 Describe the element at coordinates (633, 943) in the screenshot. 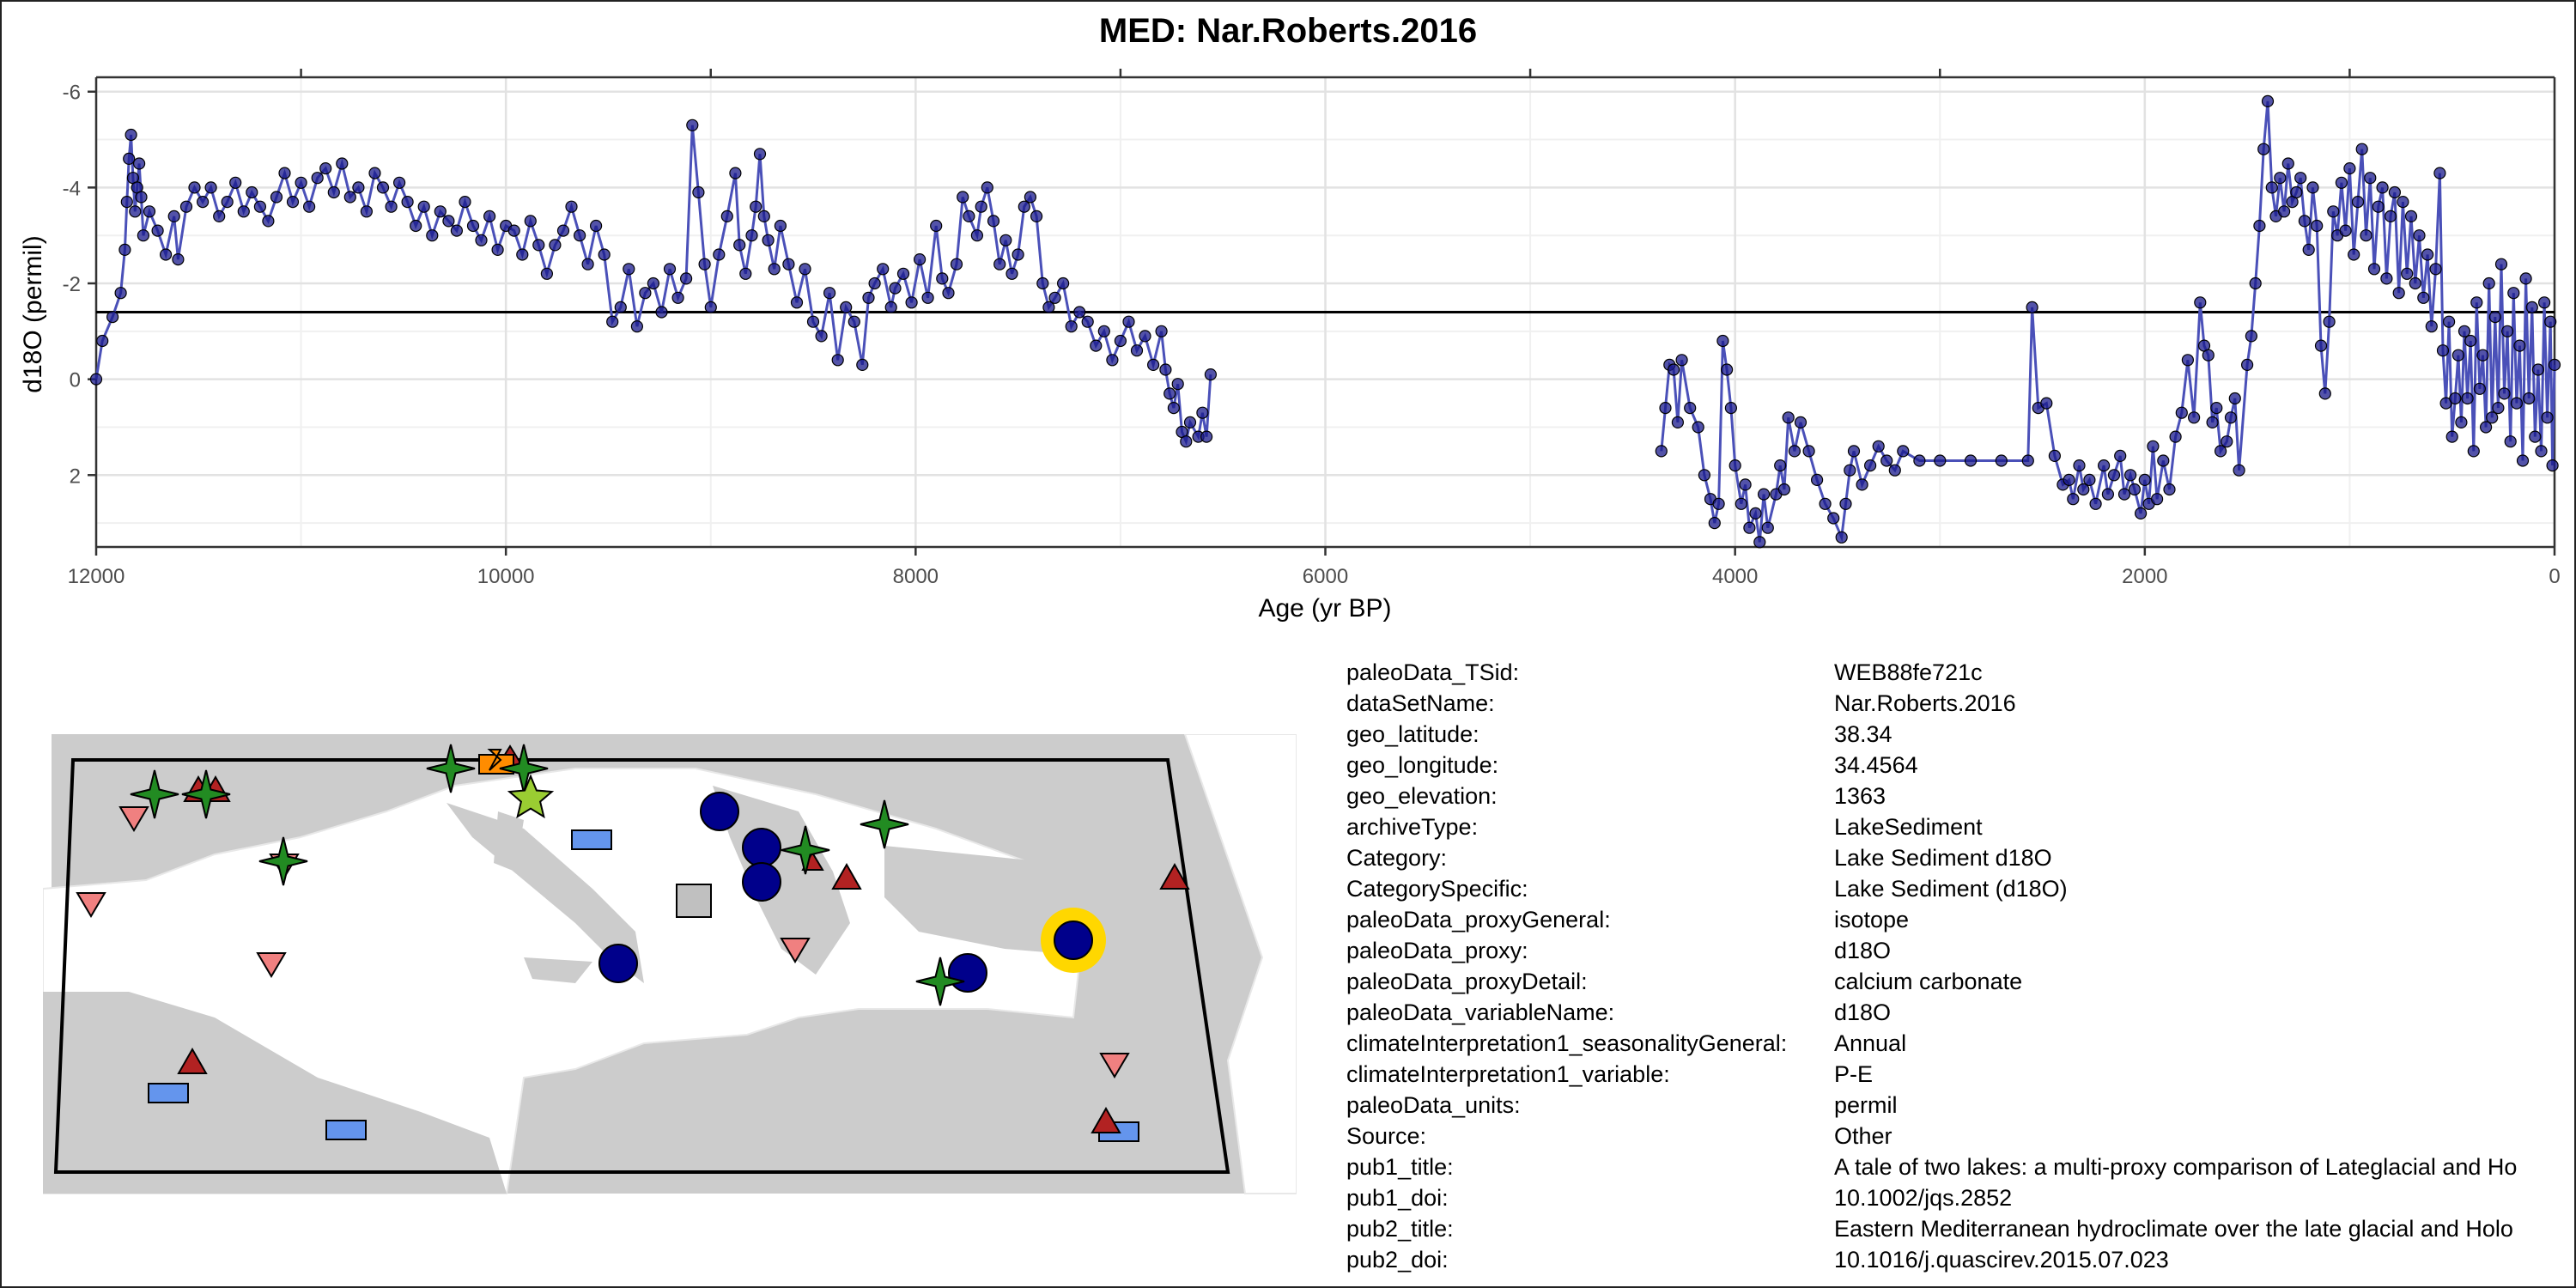

I see `site-markers` at that location.